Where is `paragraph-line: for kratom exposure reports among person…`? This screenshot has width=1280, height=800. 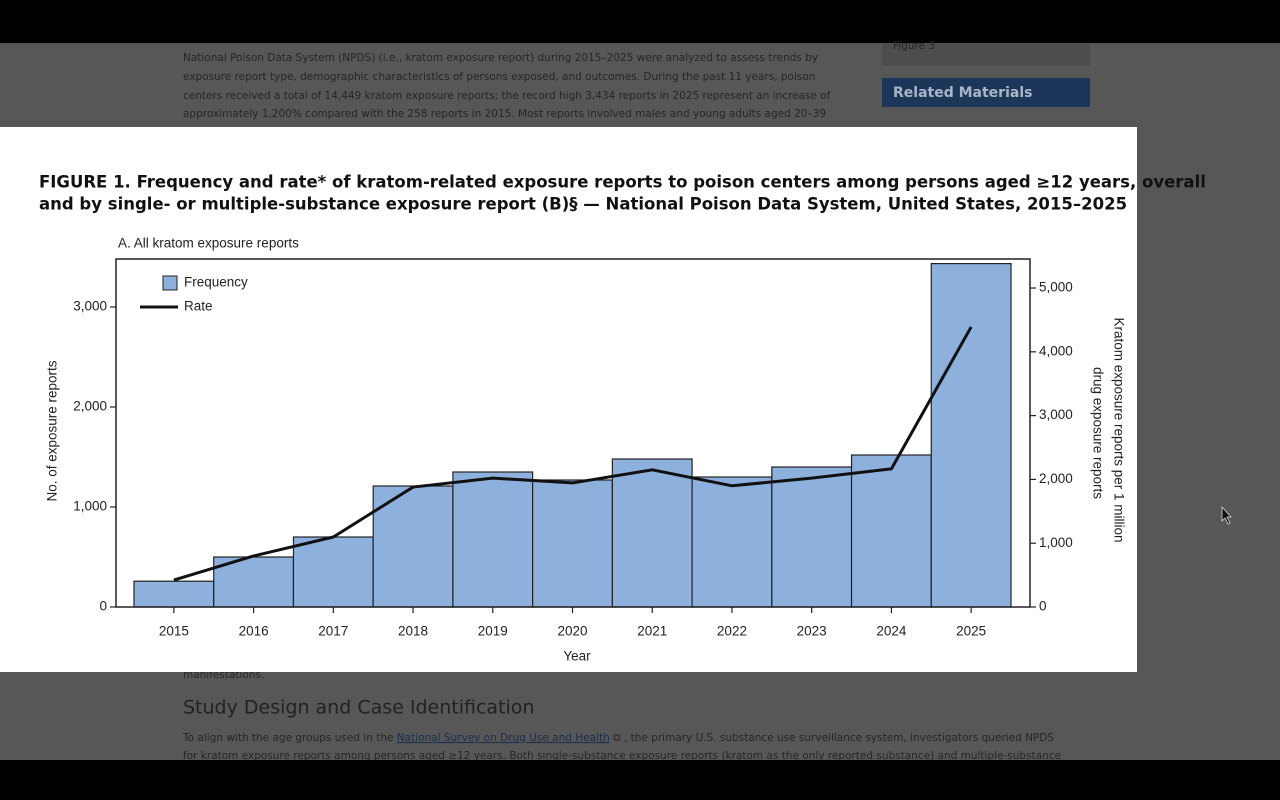
paragraph-line: for kratom exposure reports among person… is located at coordinates (622, 756).